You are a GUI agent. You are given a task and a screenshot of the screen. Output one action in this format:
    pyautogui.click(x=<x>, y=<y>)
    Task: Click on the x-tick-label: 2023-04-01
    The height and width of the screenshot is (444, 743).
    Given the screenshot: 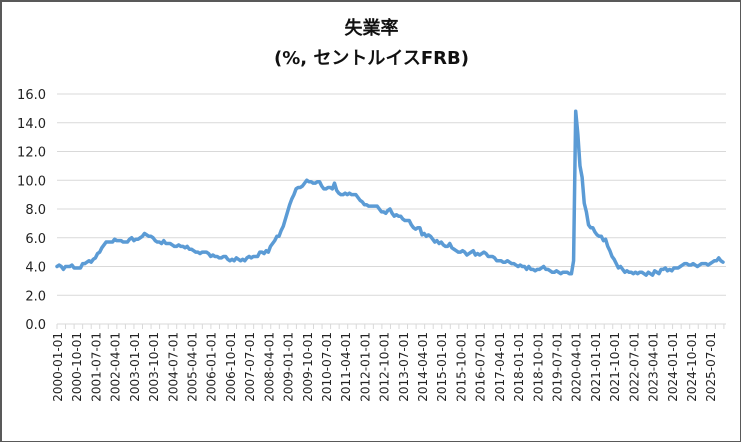 What is the action you would take?
    pyautogui.click(x=654, y=367)
    